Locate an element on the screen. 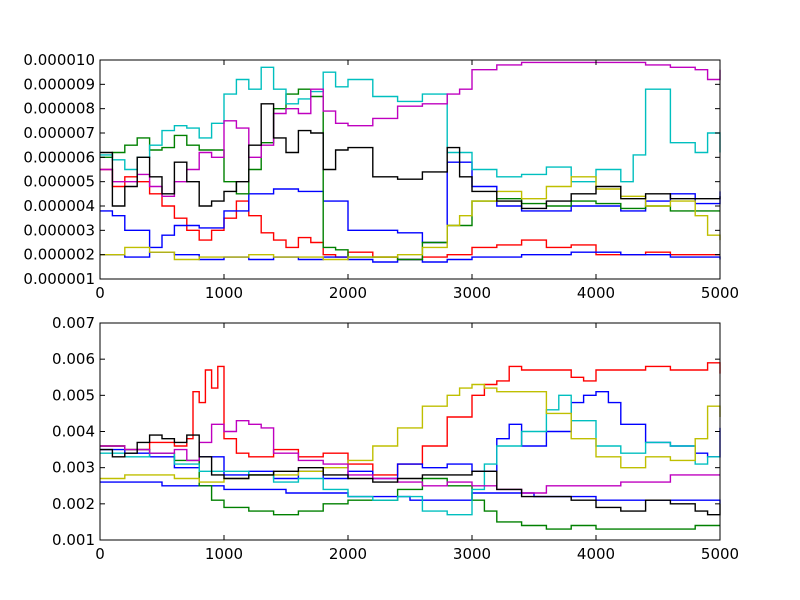 The height and width of the screenshot is (600, 800). bottom-y-tick-label: 0.007 is located at coordinates (73, 323).